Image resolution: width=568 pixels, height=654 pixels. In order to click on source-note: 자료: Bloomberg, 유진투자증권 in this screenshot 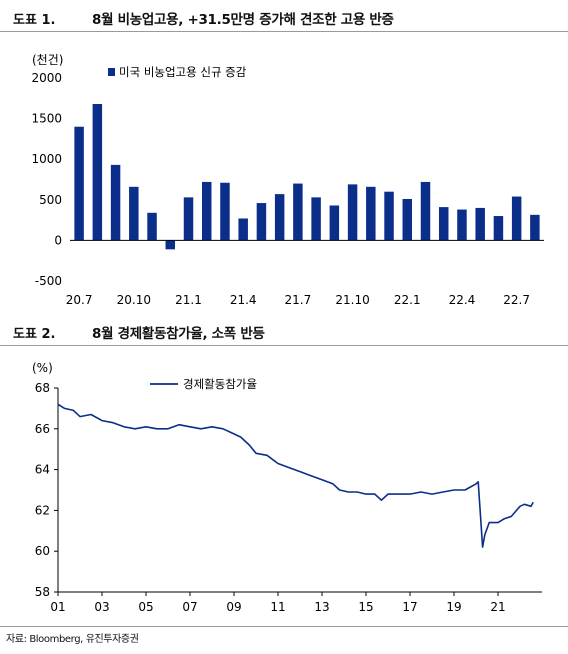, I will do `click(72, 639)`.